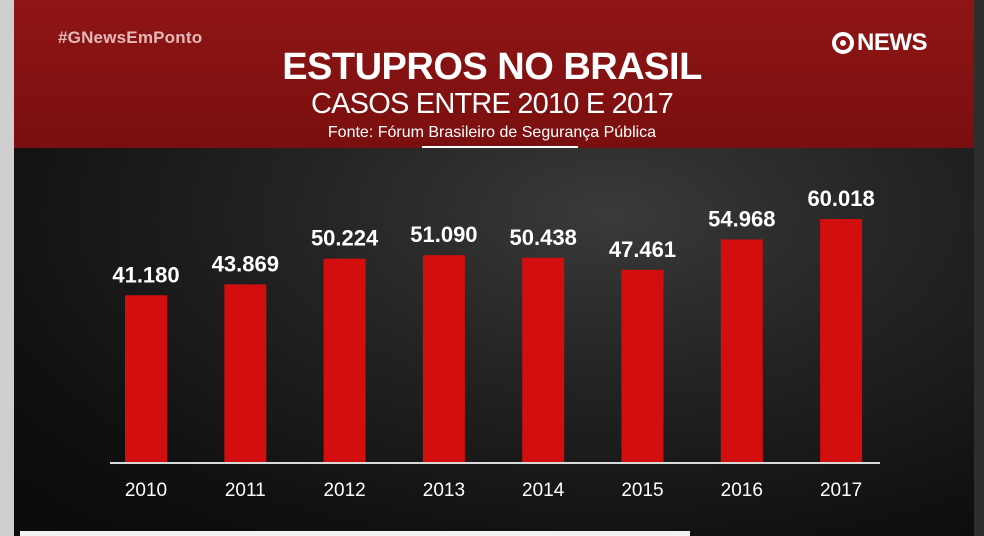  I want to click on value-label-2010: 41.180, so click(145, 274).